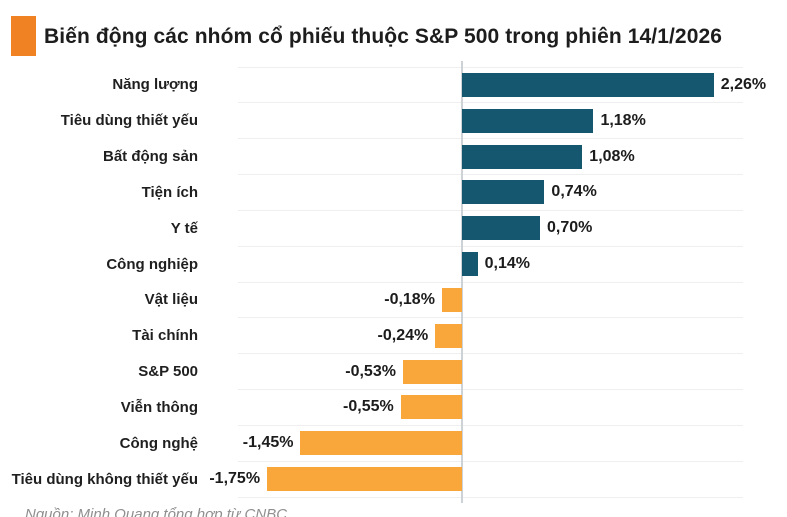 This screenshot has width=787, height=517. Describe the element at coordinates (165, 336) in the screenshot. I see `category-label: Tài chính` at that location.